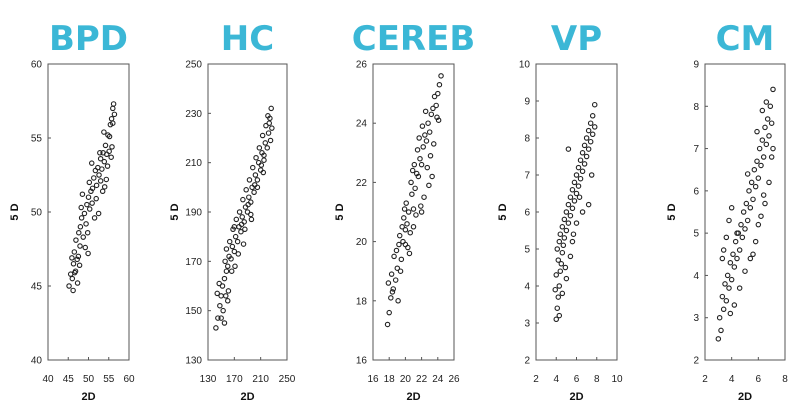 Image resolution: width=800 pixels, height=420 pixels. Describe the element at coordinates (597, 379) in the screenshot. I see `x-tick-label: 8` at that location.